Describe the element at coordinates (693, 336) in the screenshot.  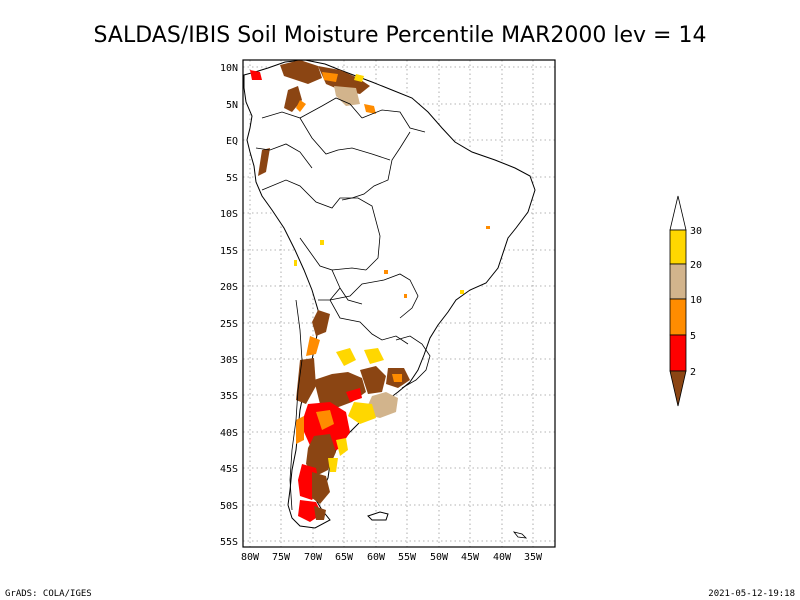
I see `colorbar-label: 5` at that location.